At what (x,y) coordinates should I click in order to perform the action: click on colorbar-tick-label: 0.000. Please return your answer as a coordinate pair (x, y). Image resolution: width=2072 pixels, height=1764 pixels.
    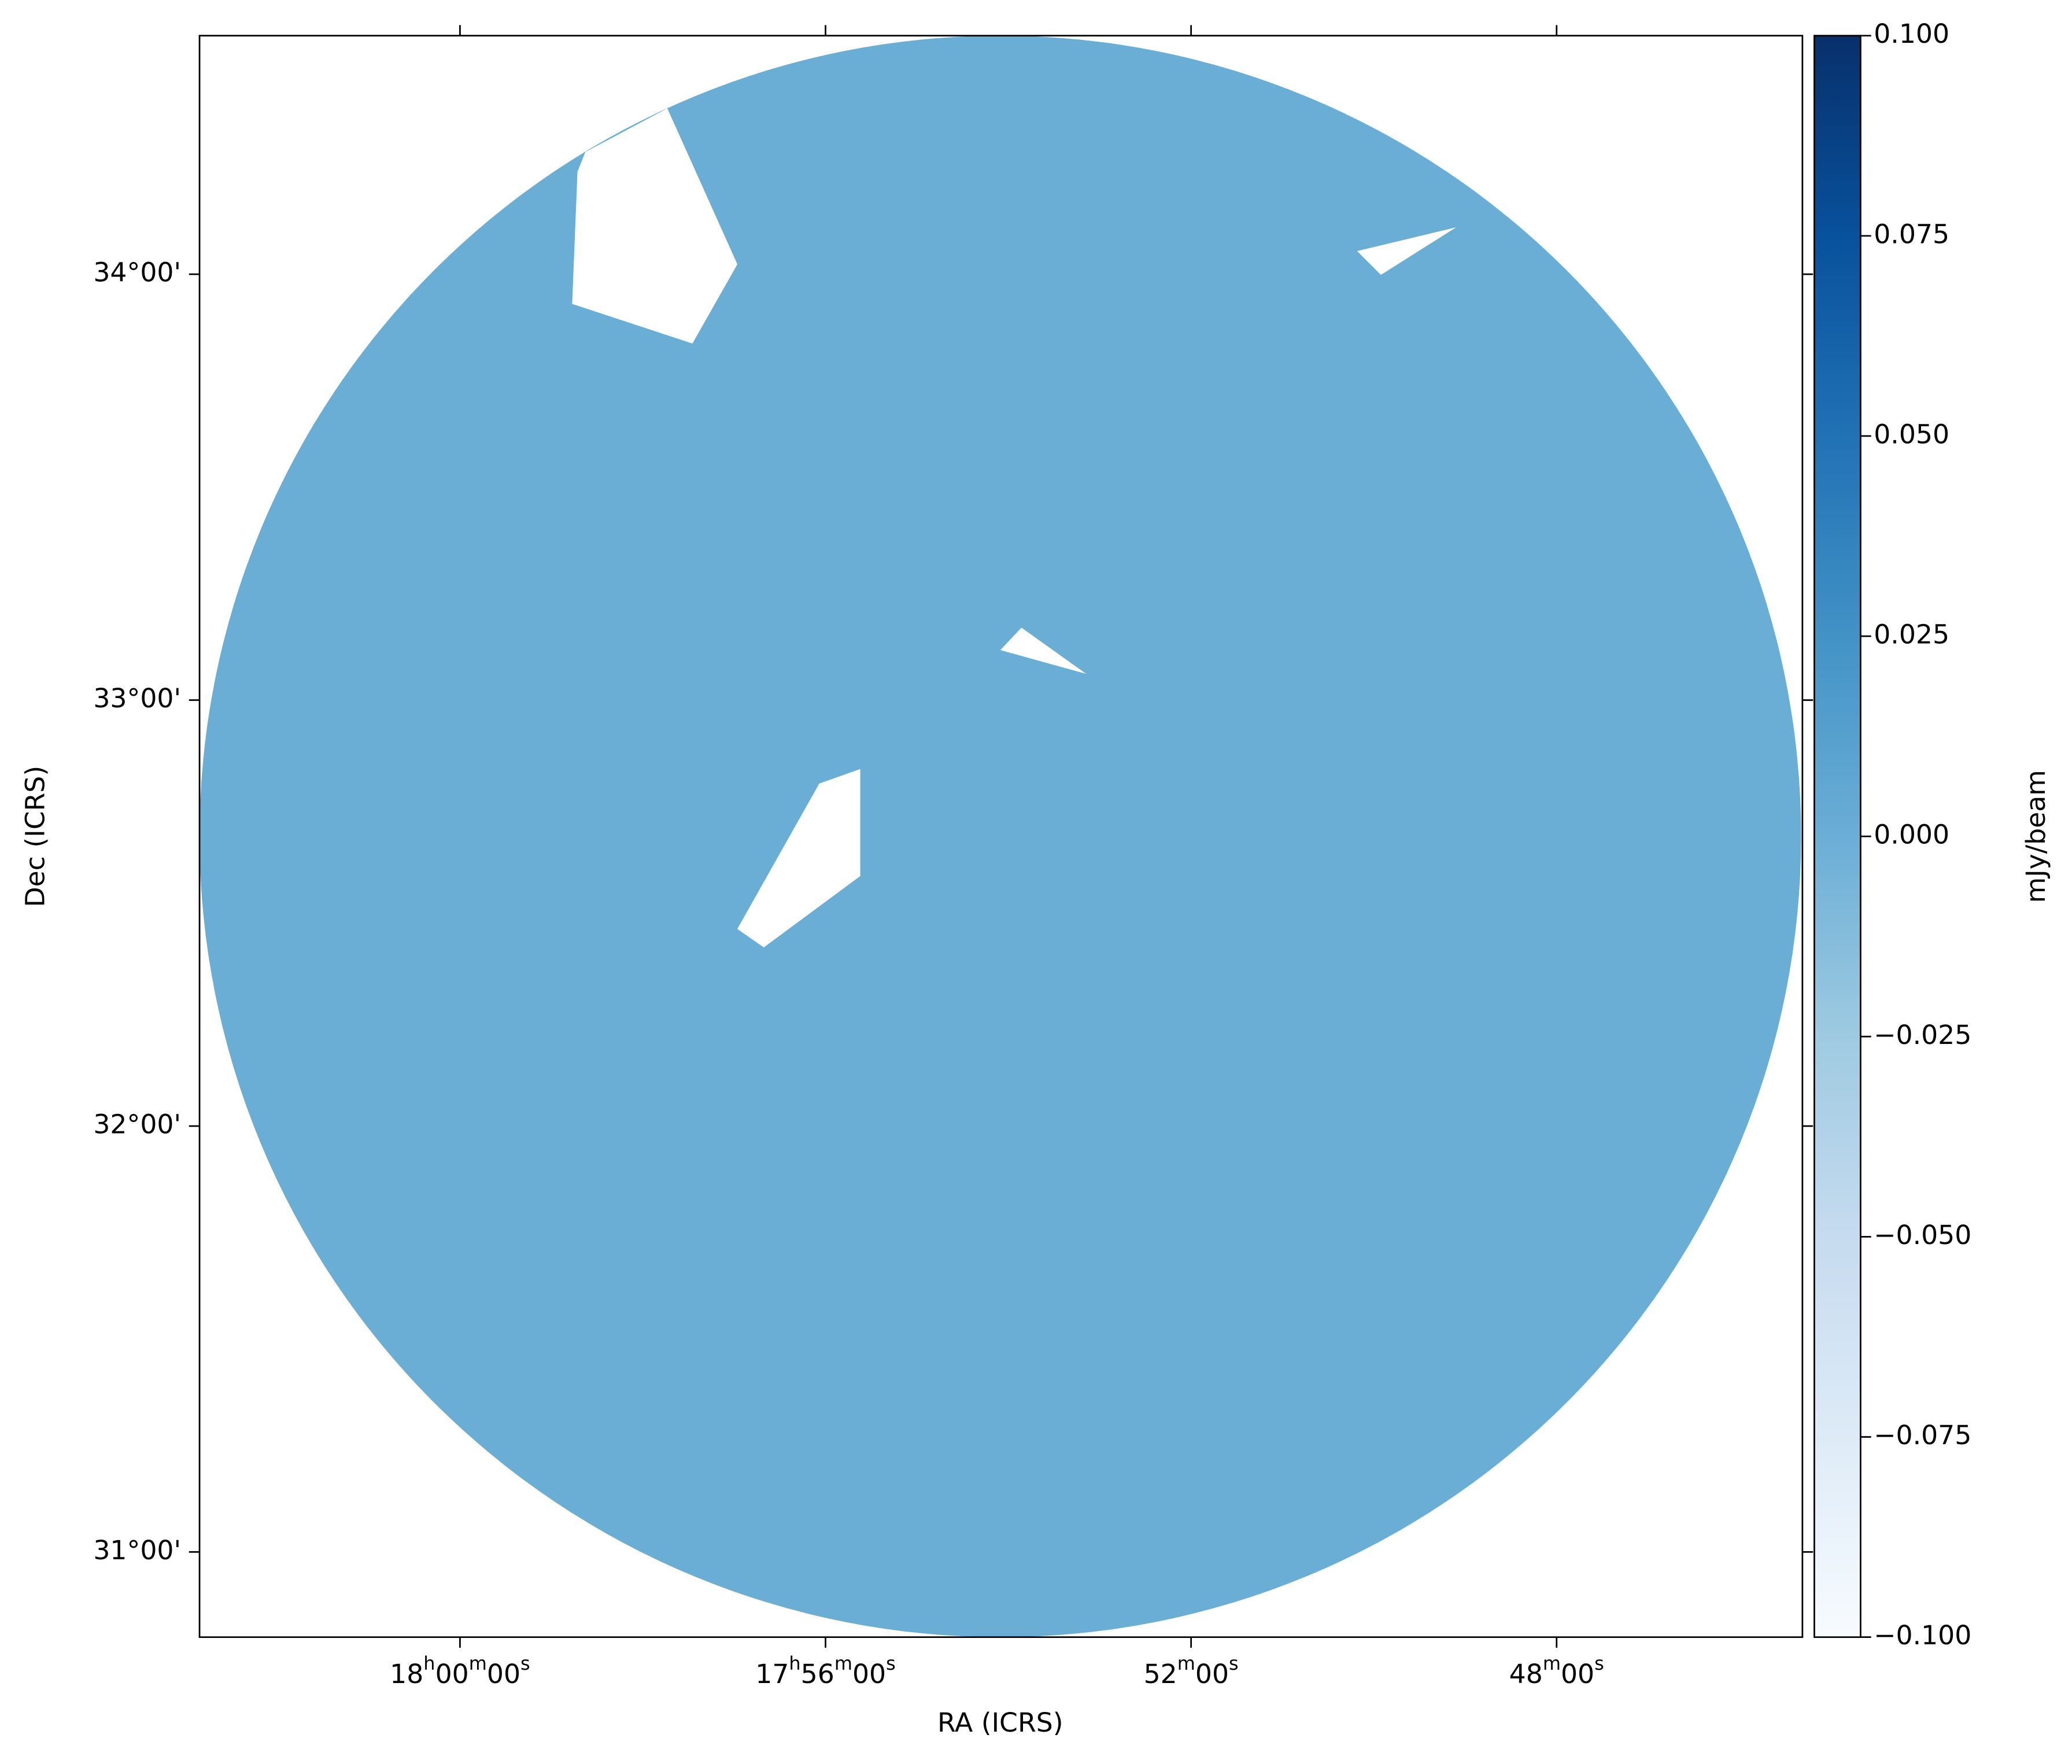
    Looking at the image, I should click on (1912, 835).